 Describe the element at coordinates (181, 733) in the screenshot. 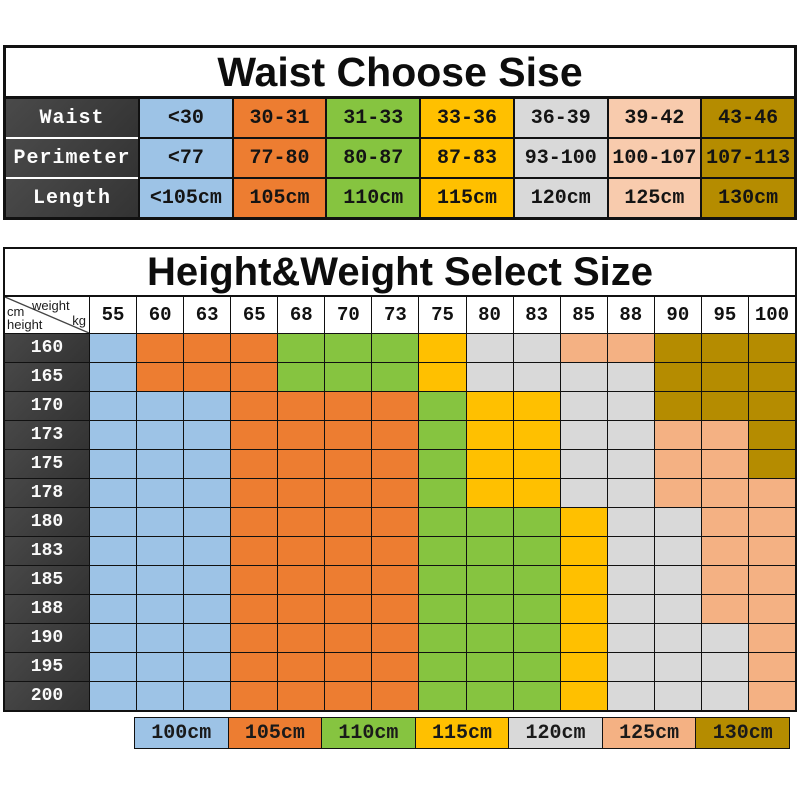

I see `legend-item: 100cm` at that location.